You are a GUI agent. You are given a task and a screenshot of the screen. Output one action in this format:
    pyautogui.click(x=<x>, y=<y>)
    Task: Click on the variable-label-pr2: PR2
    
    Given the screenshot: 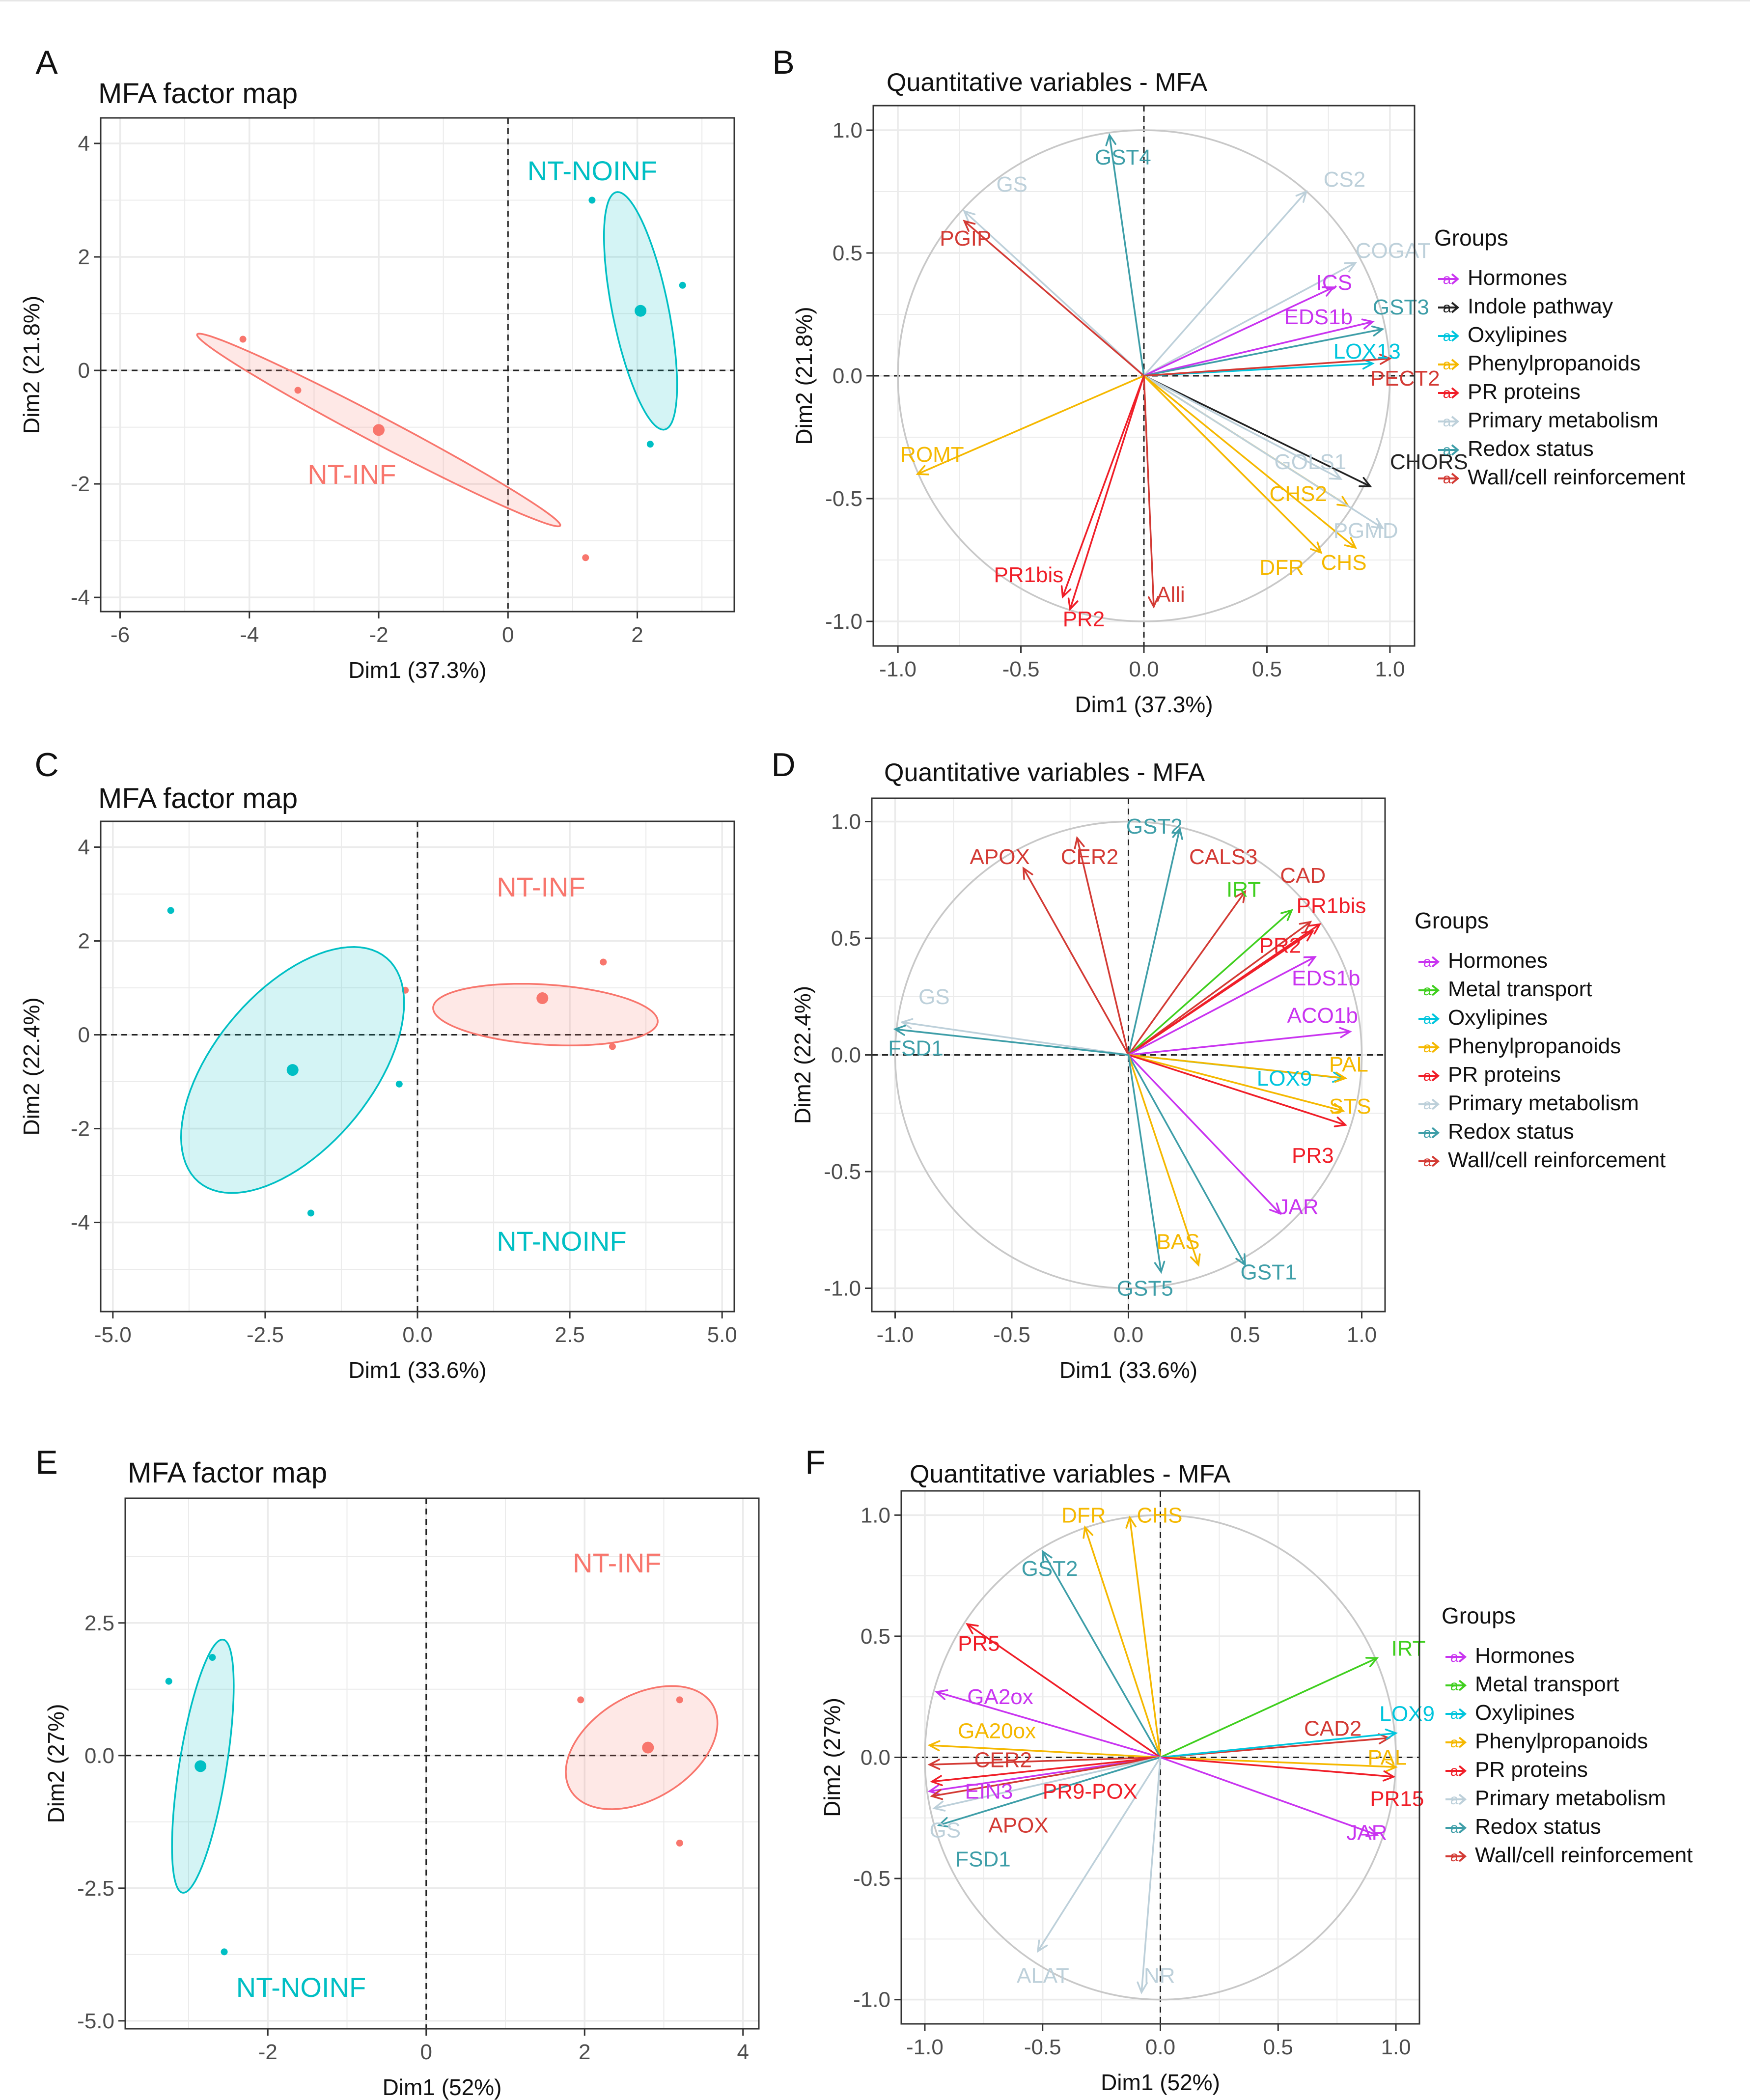 What is the action you would take?
    pyautogui.click(x=1280, y=945)
    